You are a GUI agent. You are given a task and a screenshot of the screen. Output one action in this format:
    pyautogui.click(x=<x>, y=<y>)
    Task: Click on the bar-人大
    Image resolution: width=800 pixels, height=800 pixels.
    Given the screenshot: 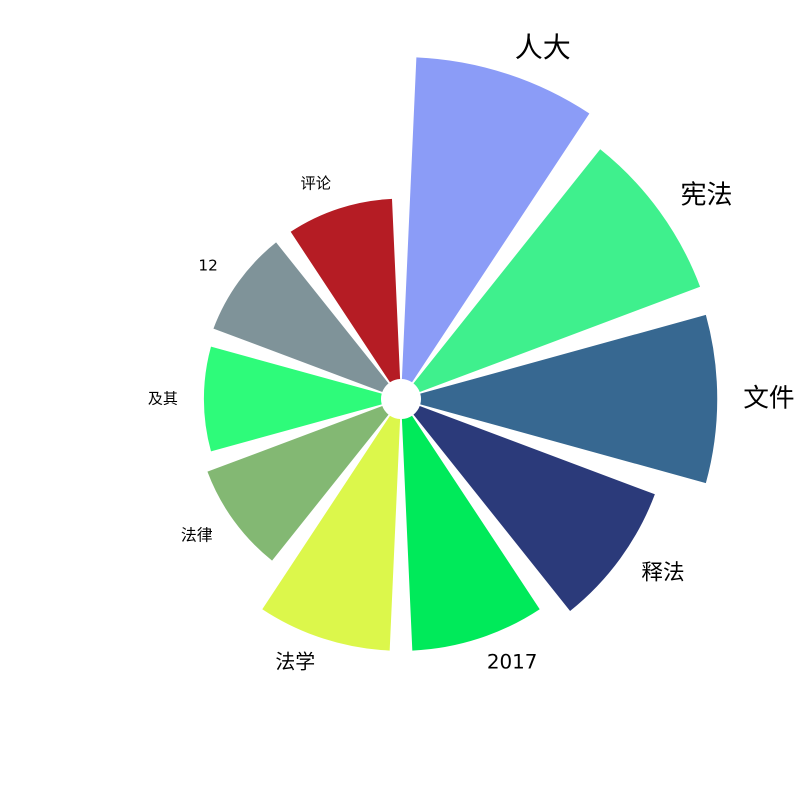 What is the action you would take?
    pyautogui.click(x=495, y=220)
    